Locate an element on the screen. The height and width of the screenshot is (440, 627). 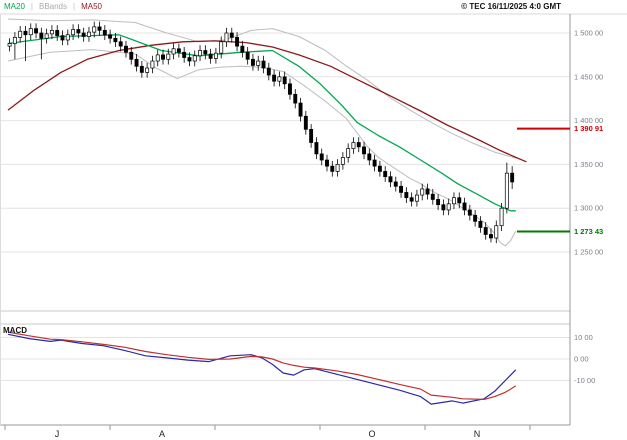
macd-tick-label: -10 00 is located at coordinates (584, 380).